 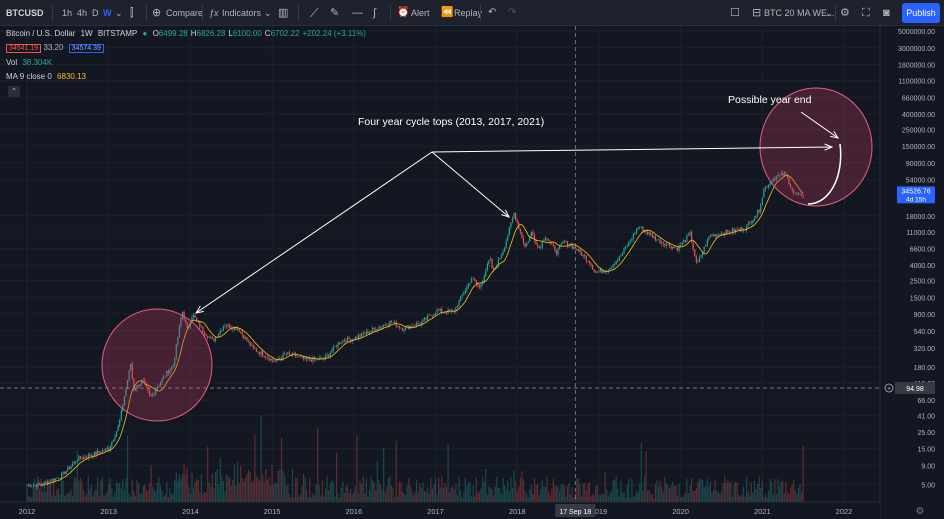 What do you see at coordinates (921, 13) in the screenshot?
I see `publish-button: Publish` at bounding box center [921, 13].